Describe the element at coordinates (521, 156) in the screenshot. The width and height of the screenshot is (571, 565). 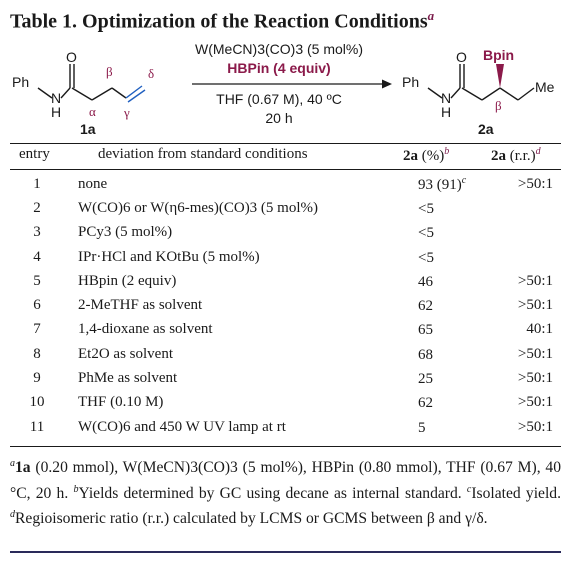
I see `col-header-rr-unit: (r.r.)` at that location.